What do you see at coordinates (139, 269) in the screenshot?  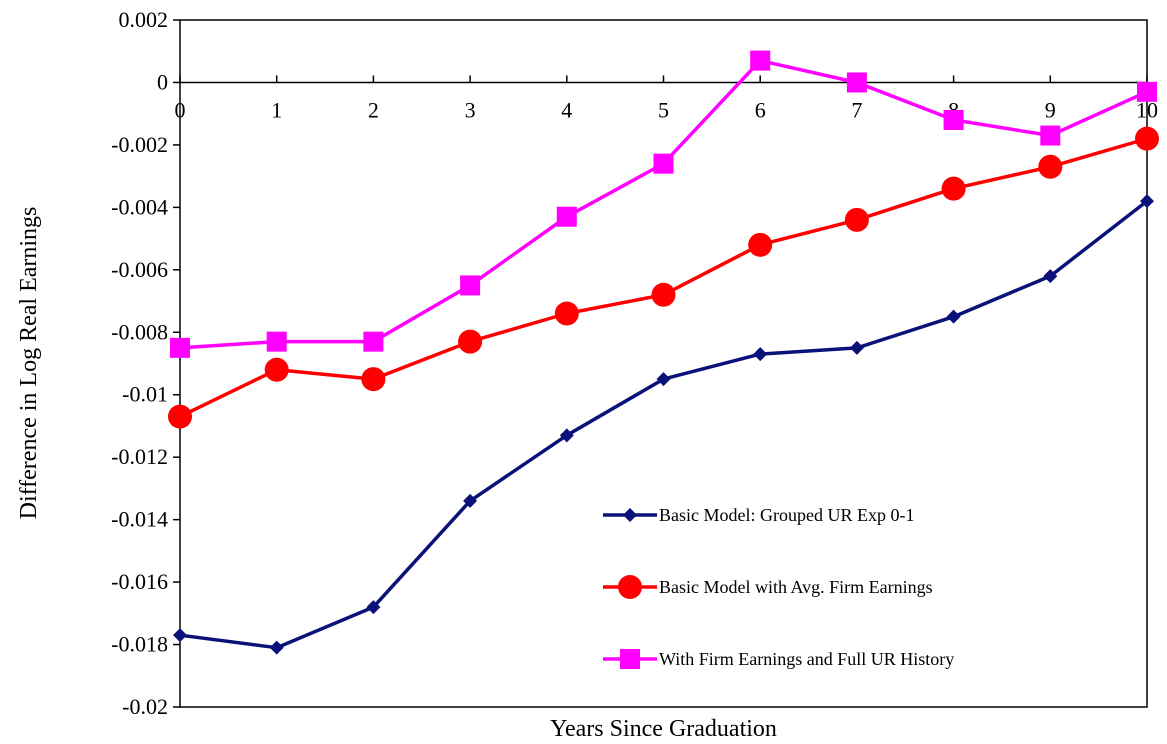 I see `y-tick-label: -0.006` at bounding box center [139, 269].